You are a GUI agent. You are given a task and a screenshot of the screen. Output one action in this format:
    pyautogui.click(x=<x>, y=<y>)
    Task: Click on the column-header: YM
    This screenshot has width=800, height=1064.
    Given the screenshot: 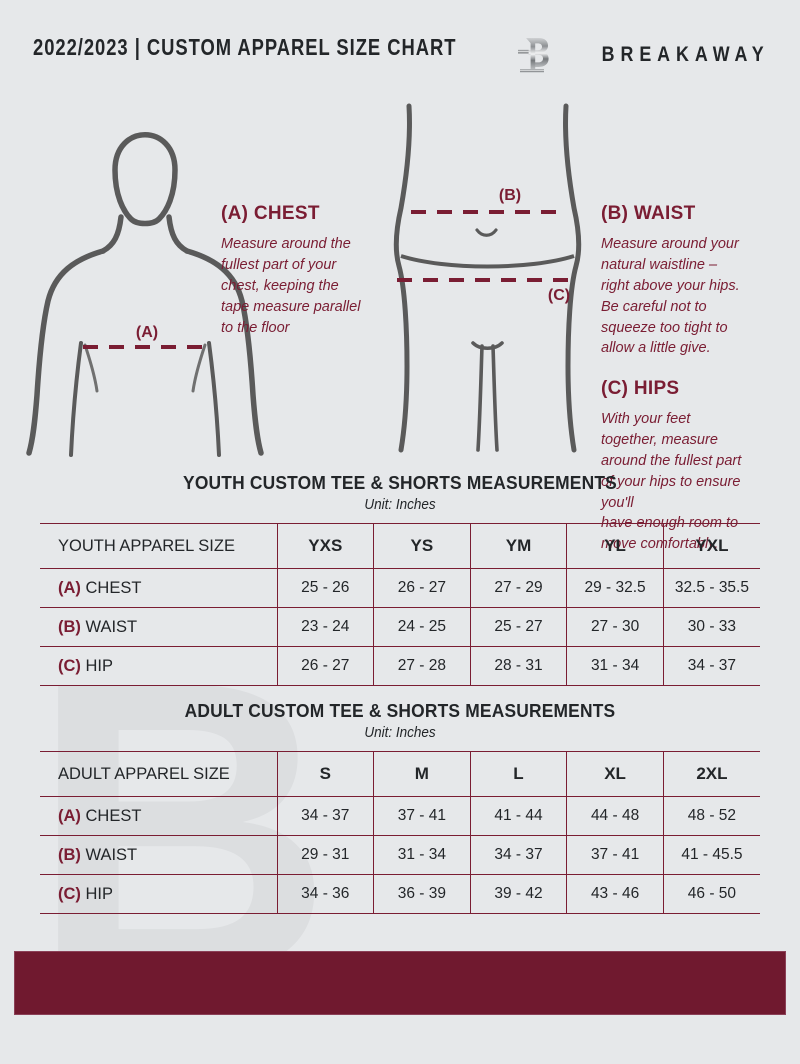 What is the action you would take?
    pyautogui.click(x=518, y=546)
    